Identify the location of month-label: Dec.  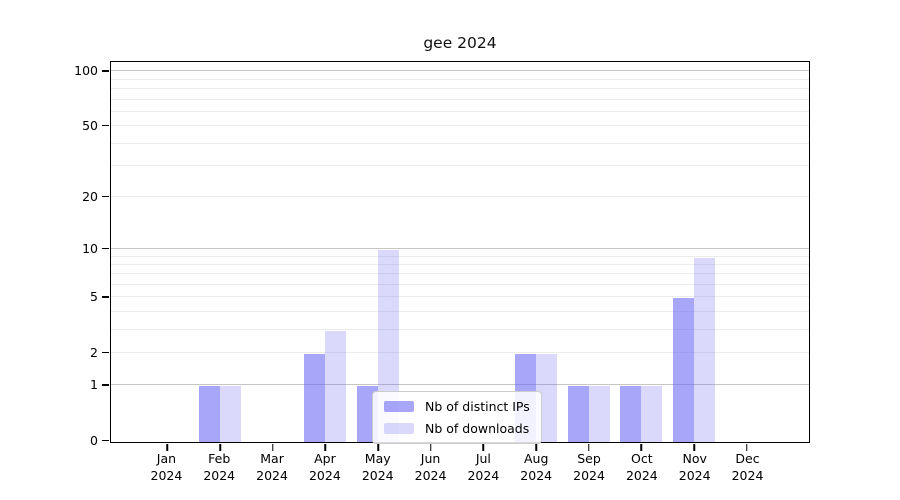
(747, 458).